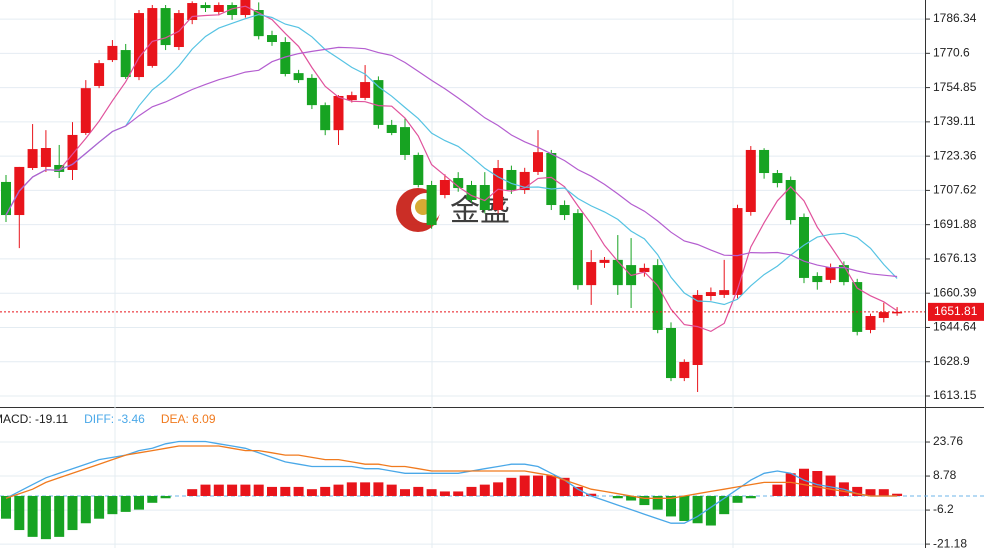 The image size is (984, 548). Describe the element at coordinates (950, 542) in the screenshot. I see `y-tick-label: -21.18` at that location.